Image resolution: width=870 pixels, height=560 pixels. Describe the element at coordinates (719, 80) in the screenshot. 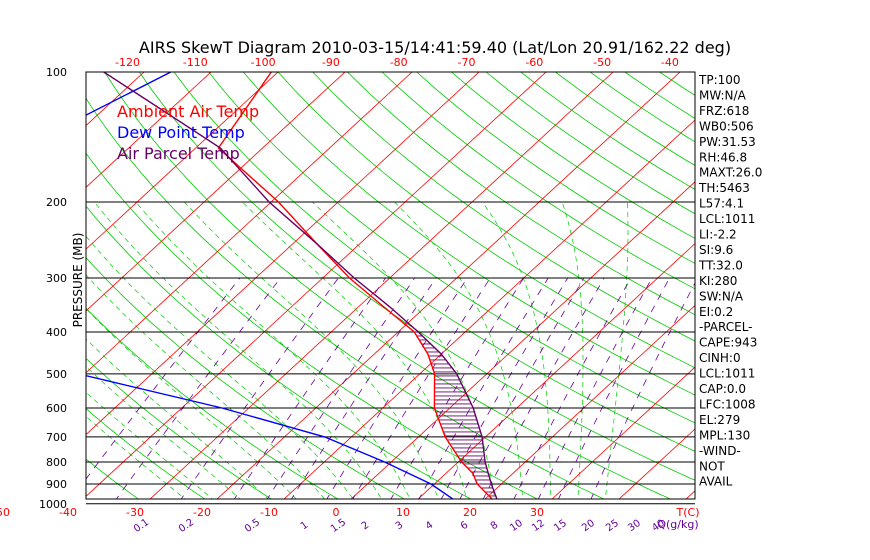

I see `stat-line: TP:100` at that location.